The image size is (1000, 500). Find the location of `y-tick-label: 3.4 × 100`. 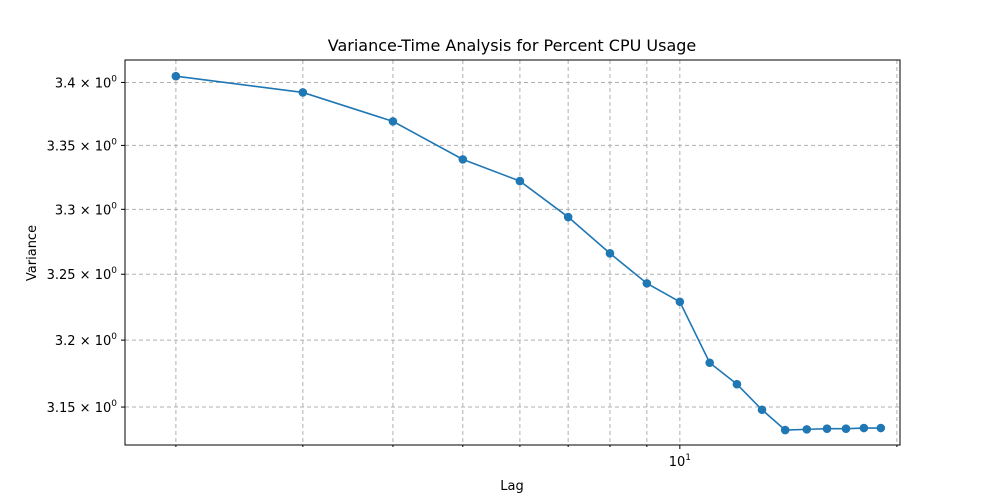

y-tick-label: 3.4 × 100 is located at coordinates (86, 82).